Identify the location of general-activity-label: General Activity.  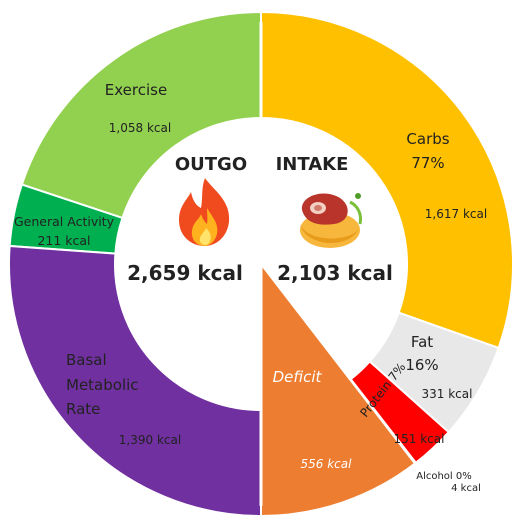
(64, 221).